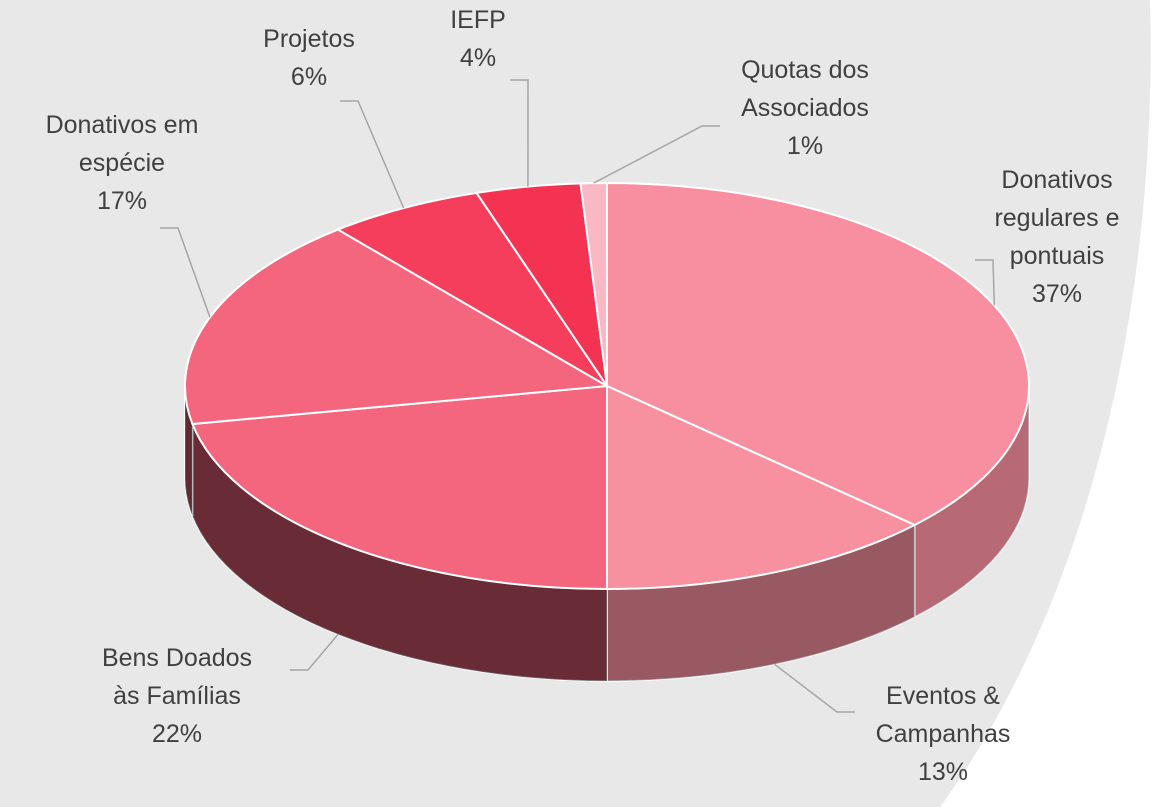 This screenshot has height=807, width=1158. What do you see at coordinates (177, 677) in the screenshot?
I see `category-label: Bens Doados às Famílias` at bounding box center [177, 677].